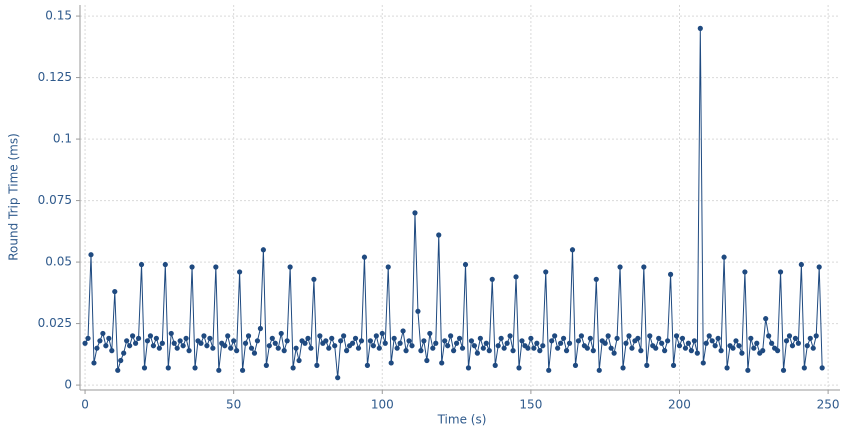  What do you see at coordinates (58, 262) in the screenshot?
I see `y-tick-label: 0.05` at bounding box center [58, 262].